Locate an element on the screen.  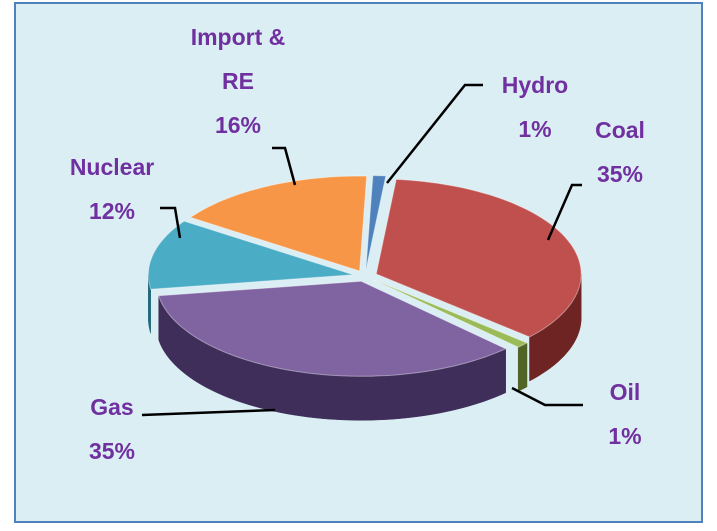
slice-label: Import & RE 16% is located at coordinates (238, 81).